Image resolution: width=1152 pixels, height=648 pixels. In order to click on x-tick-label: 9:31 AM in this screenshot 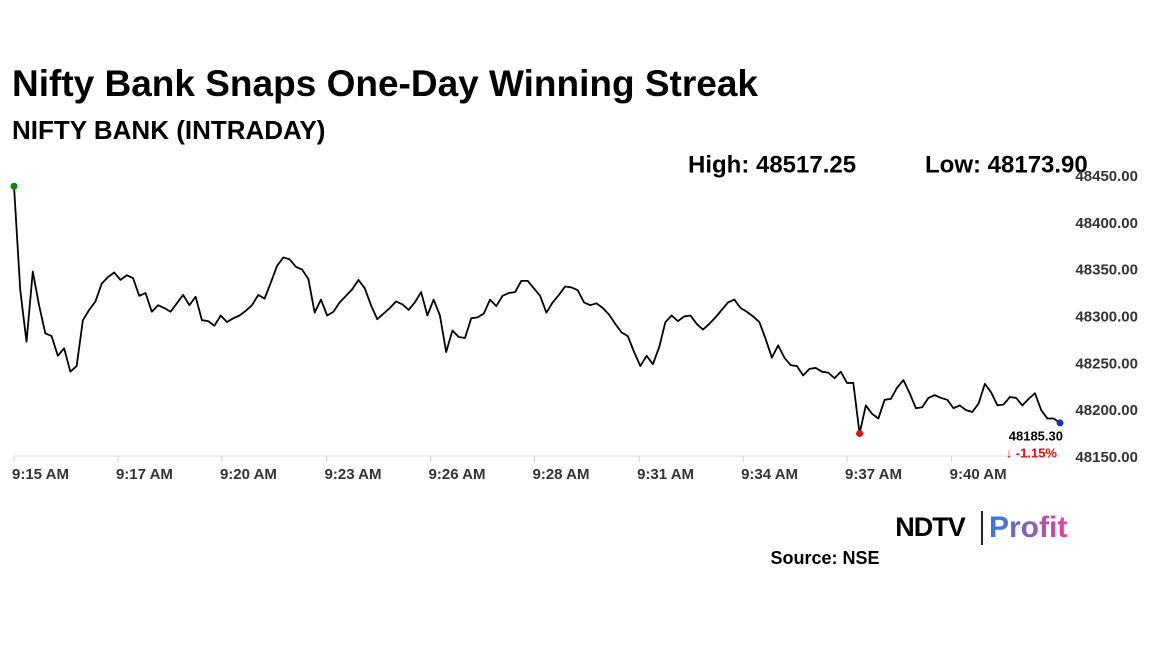, I will do `click(665, 474)`.